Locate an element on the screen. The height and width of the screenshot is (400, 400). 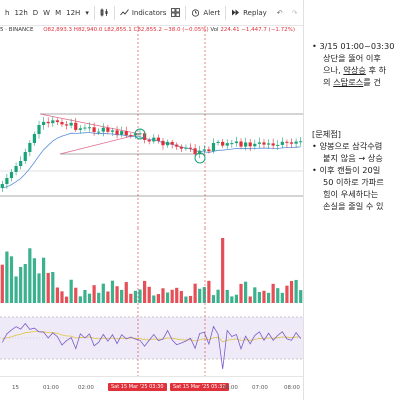
chevron-down-icon: ▾ is located at coordinates (87, 12).